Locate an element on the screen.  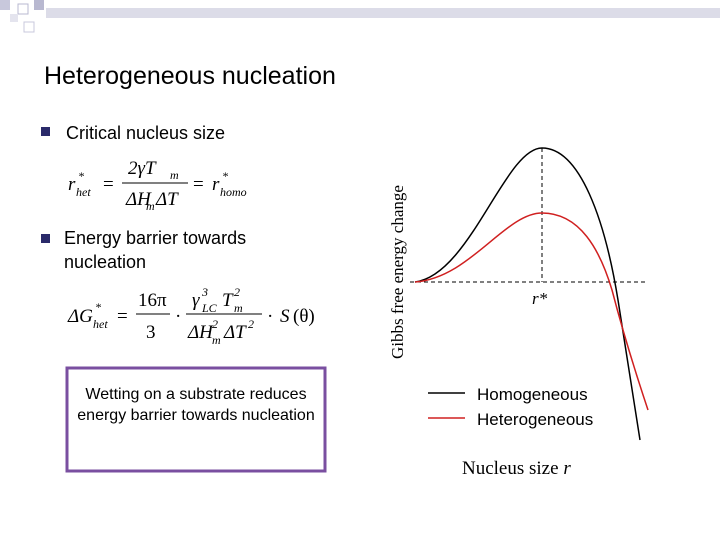
x-label-symbol: r is located at coordinates (567, 468).